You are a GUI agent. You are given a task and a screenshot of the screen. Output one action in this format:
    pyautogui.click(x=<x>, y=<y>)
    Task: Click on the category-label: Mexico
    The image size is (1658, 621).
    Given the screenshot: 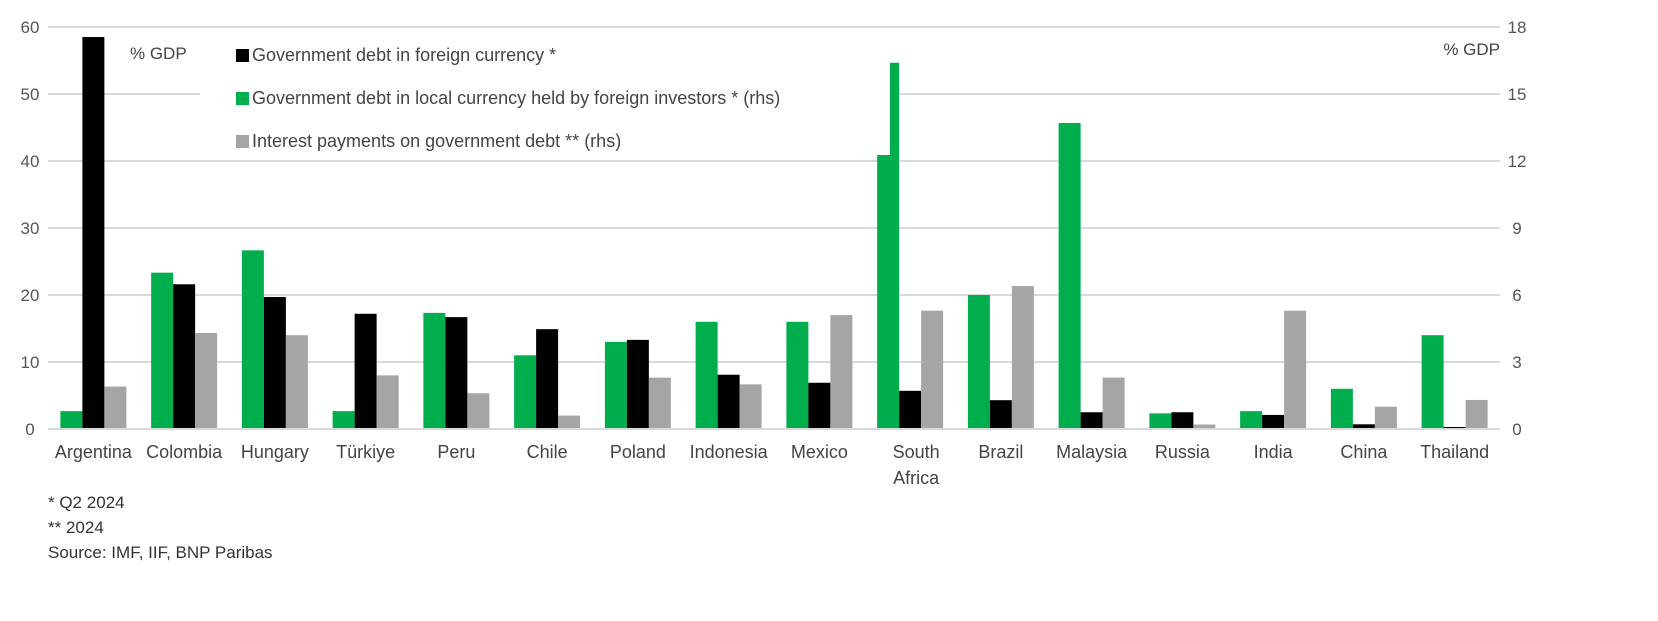 What is the action you would take?
    pyautogui.click(x=819, y=452)
    